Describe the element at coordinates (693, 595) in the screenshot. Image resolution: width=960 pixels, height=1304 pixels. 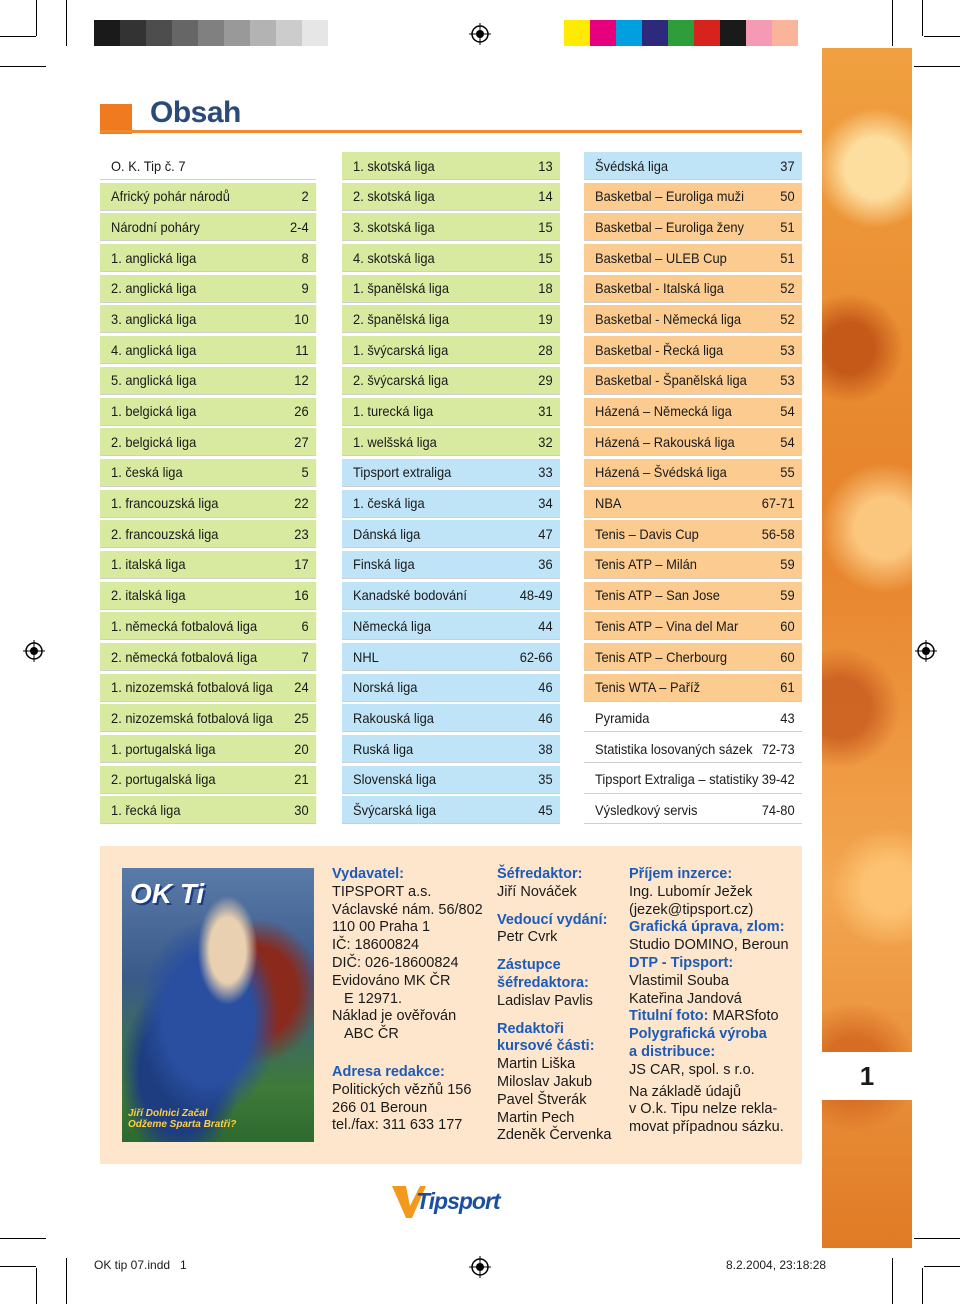
I see `contents-row: Tenis ATP – San Jose 59` at that location.